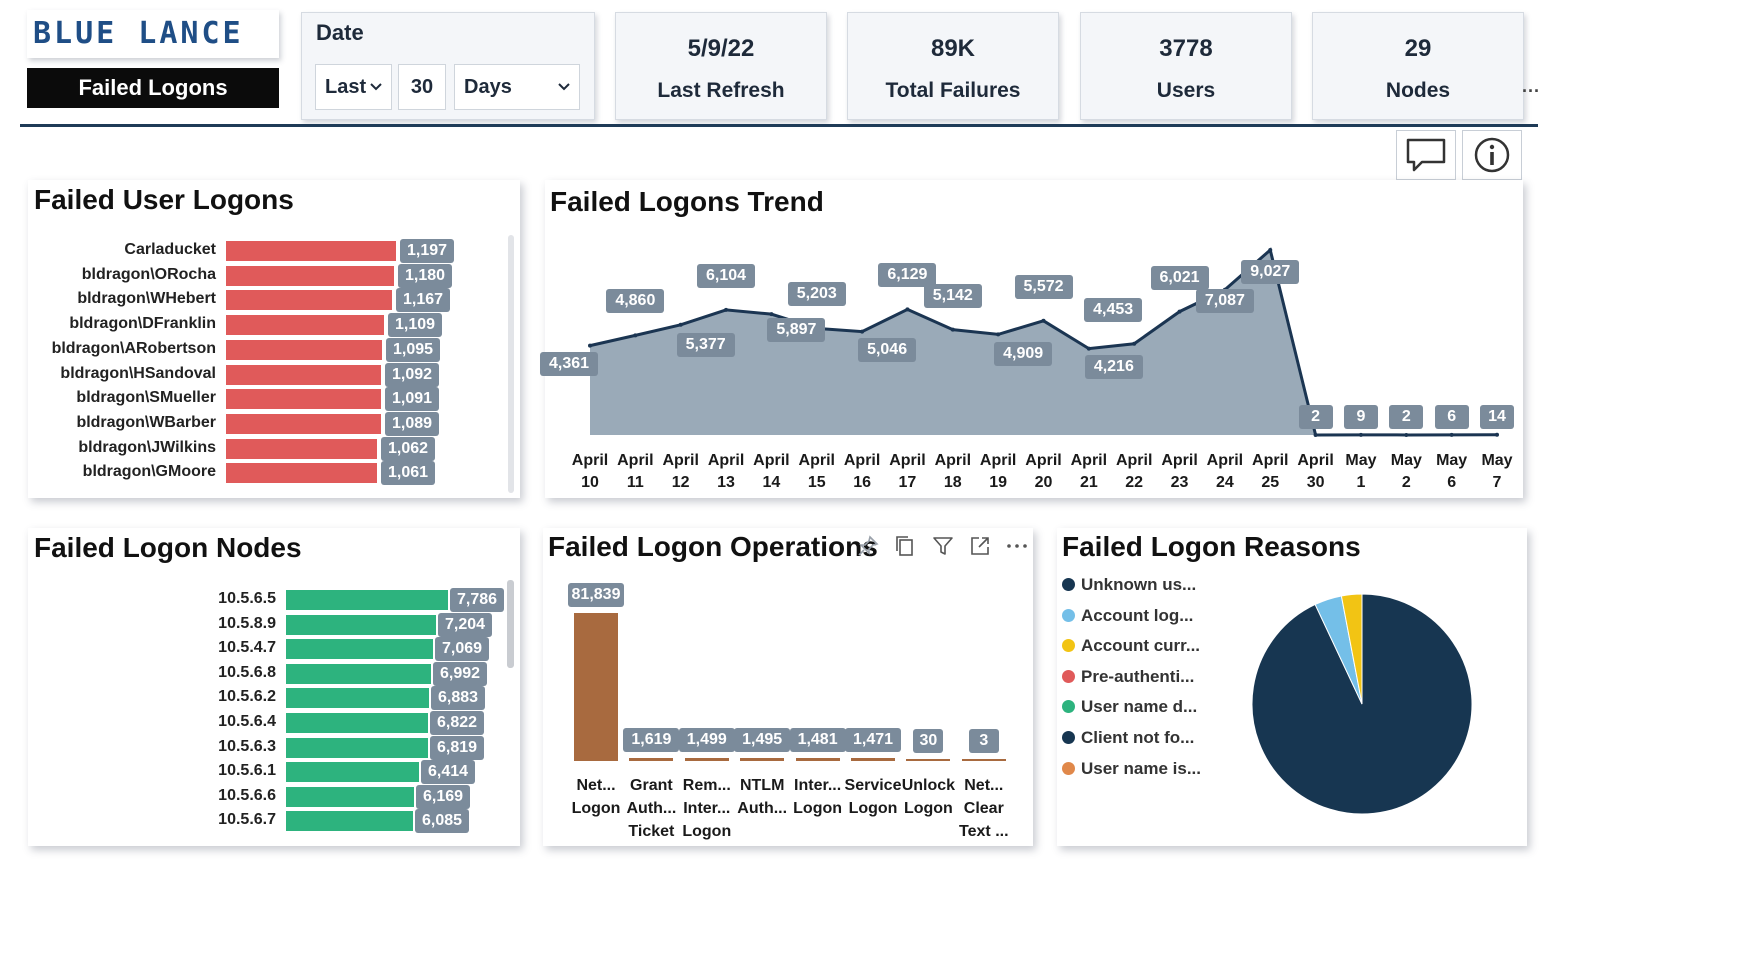 Image resolution: width=1754 pixels, height=964 pixels. Describe the element at coordinates (1225, 472) in the screenshot. I see `trend-x-label: April 24` at that location.